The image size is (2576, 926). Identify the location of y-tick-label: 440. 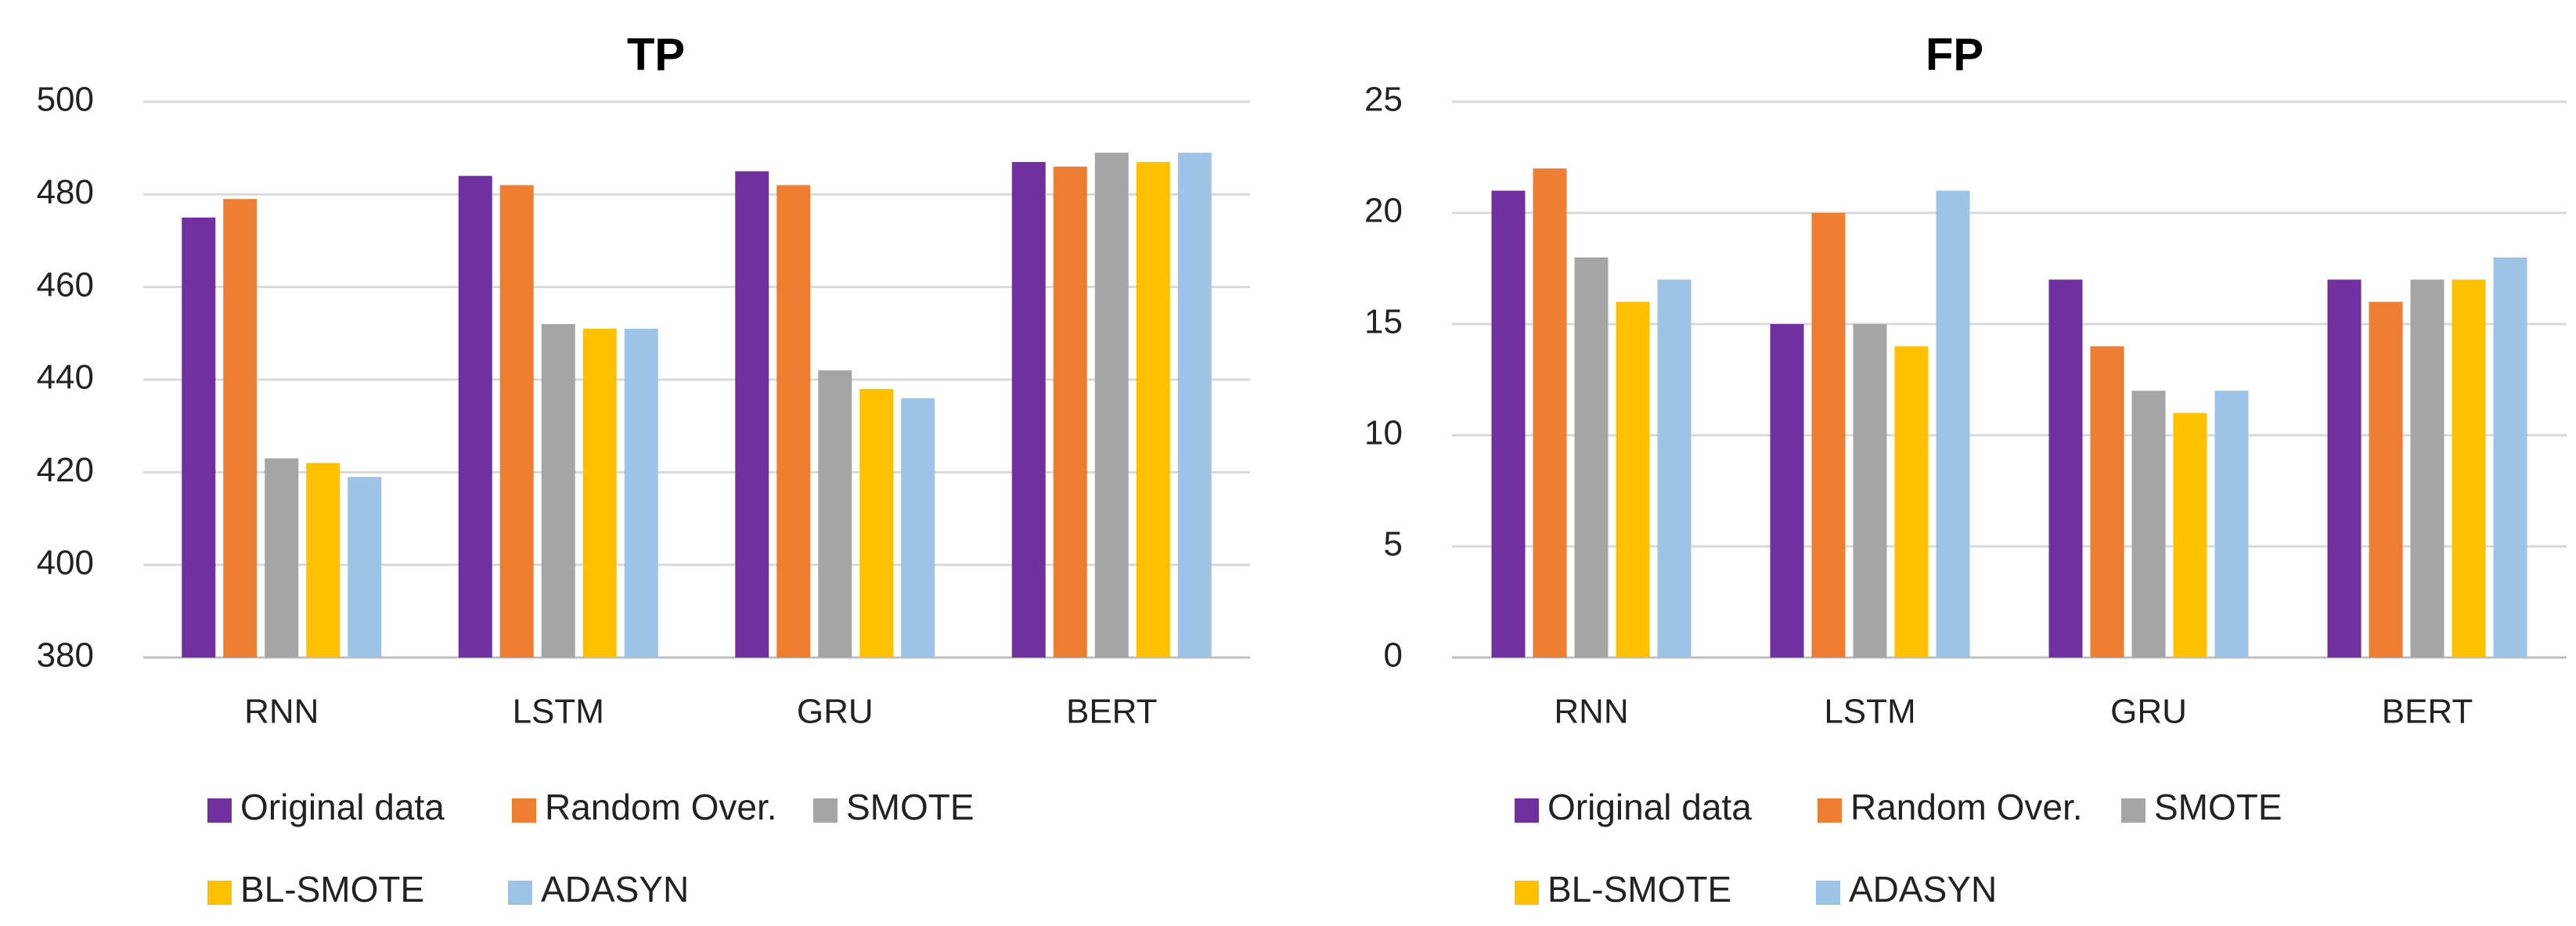
(65, 378).